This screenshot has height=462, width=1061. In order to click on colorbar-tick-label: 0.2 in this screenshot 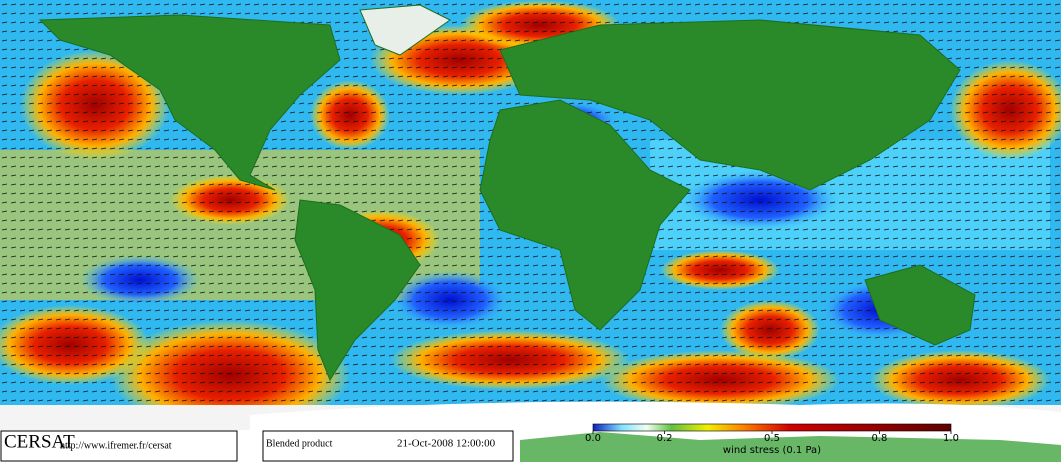, I will do `click(665, 438)`.